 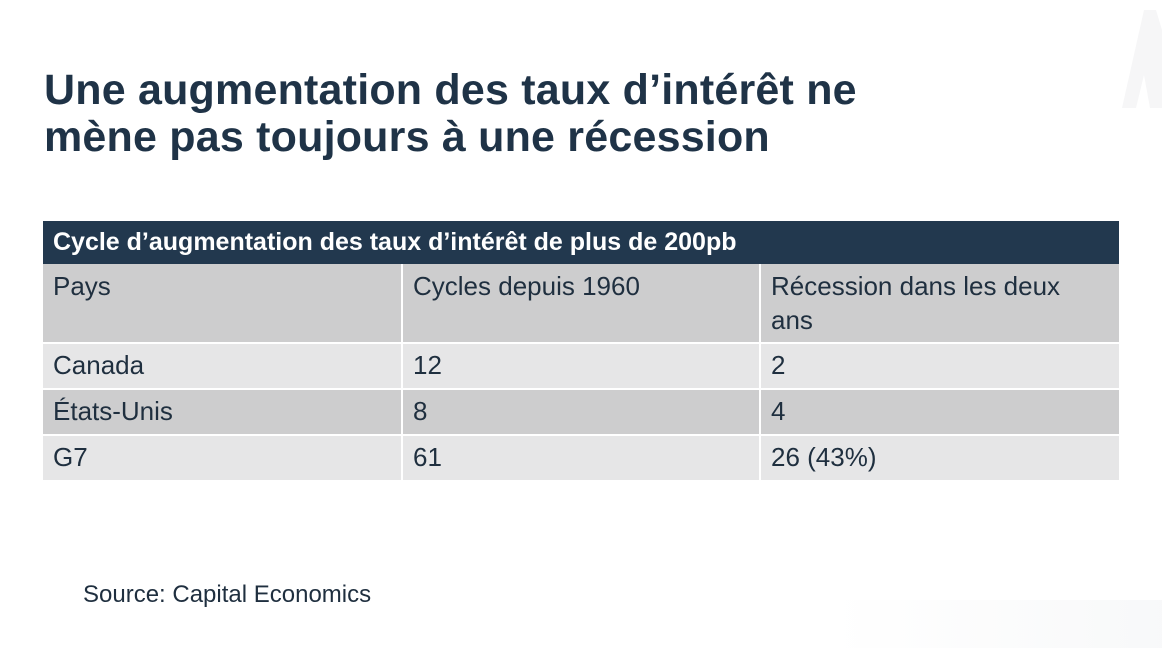 I want to click on cell-country: États-Unis, so click(x=223, y=412).